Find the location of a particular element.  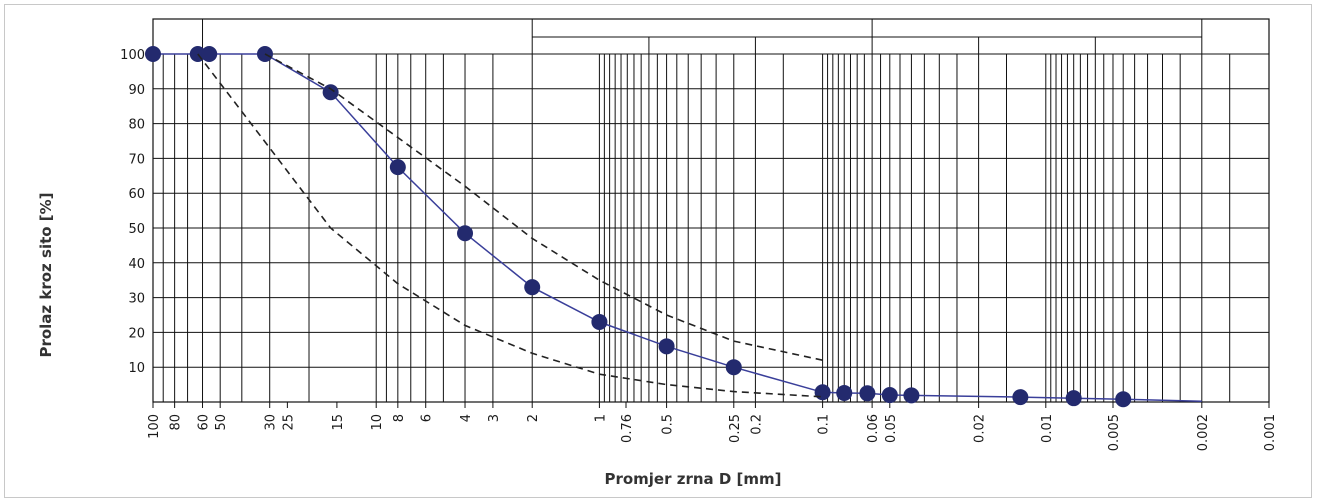

x-tick-label: 0.02 is located at coordinates (980, 428).